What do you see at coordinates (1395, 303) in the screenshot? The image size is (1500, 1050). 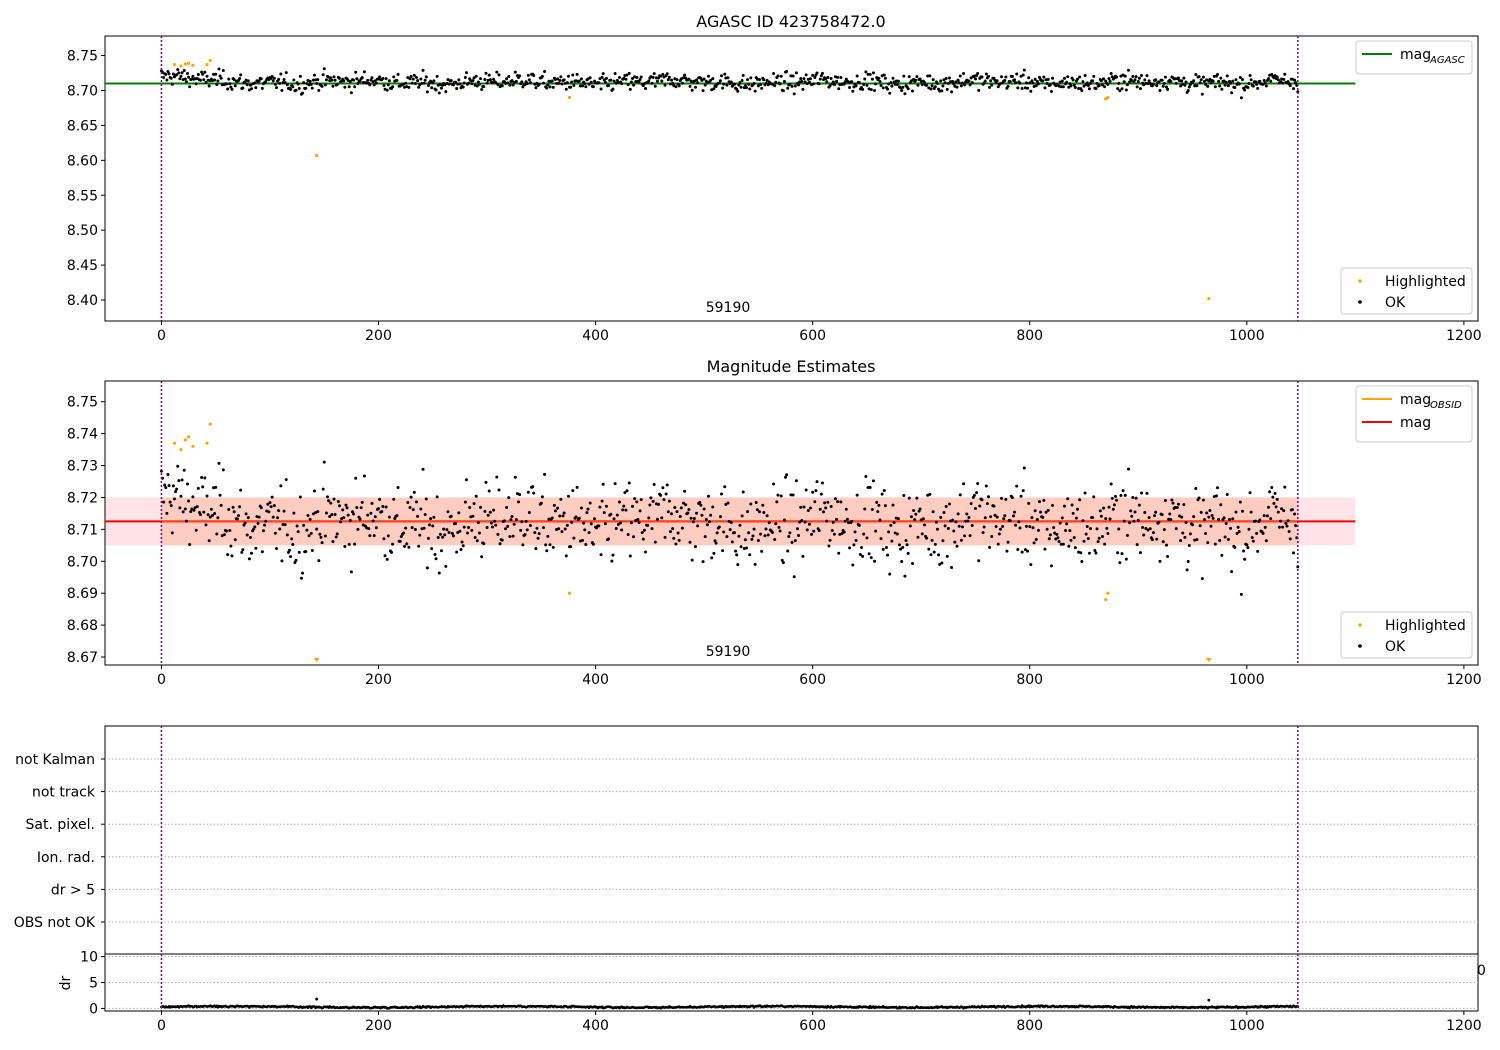 I see `legend-label: OK` at bounding box center [1395, 303].